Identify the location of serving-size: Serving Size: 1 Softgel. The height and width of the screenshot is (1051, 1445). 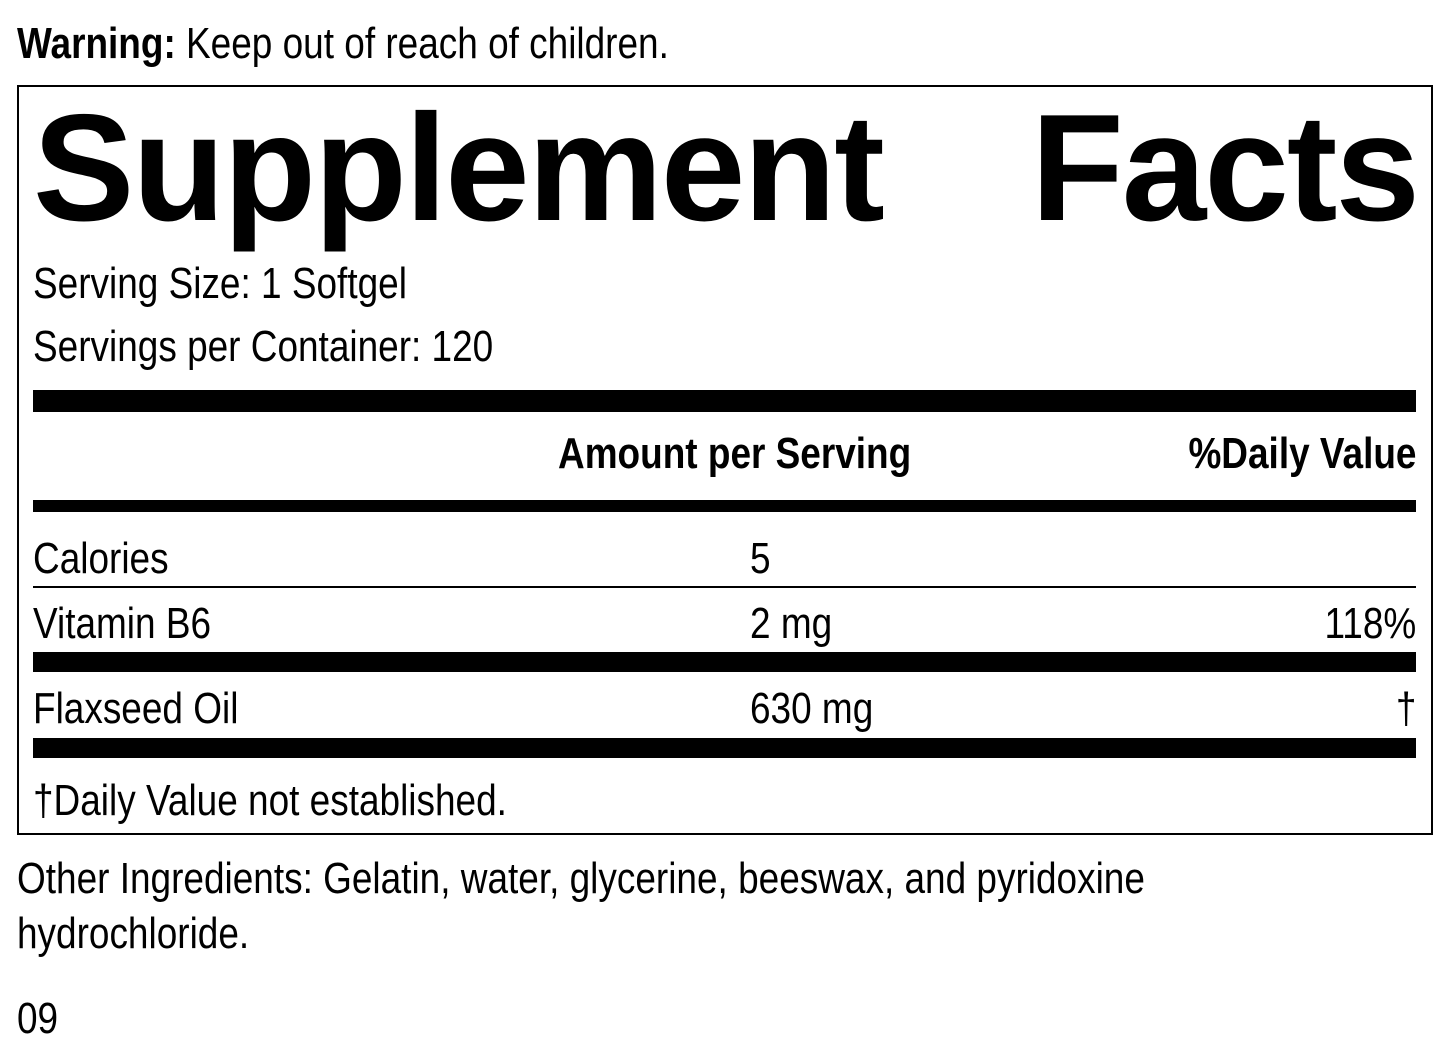
(220, 283).